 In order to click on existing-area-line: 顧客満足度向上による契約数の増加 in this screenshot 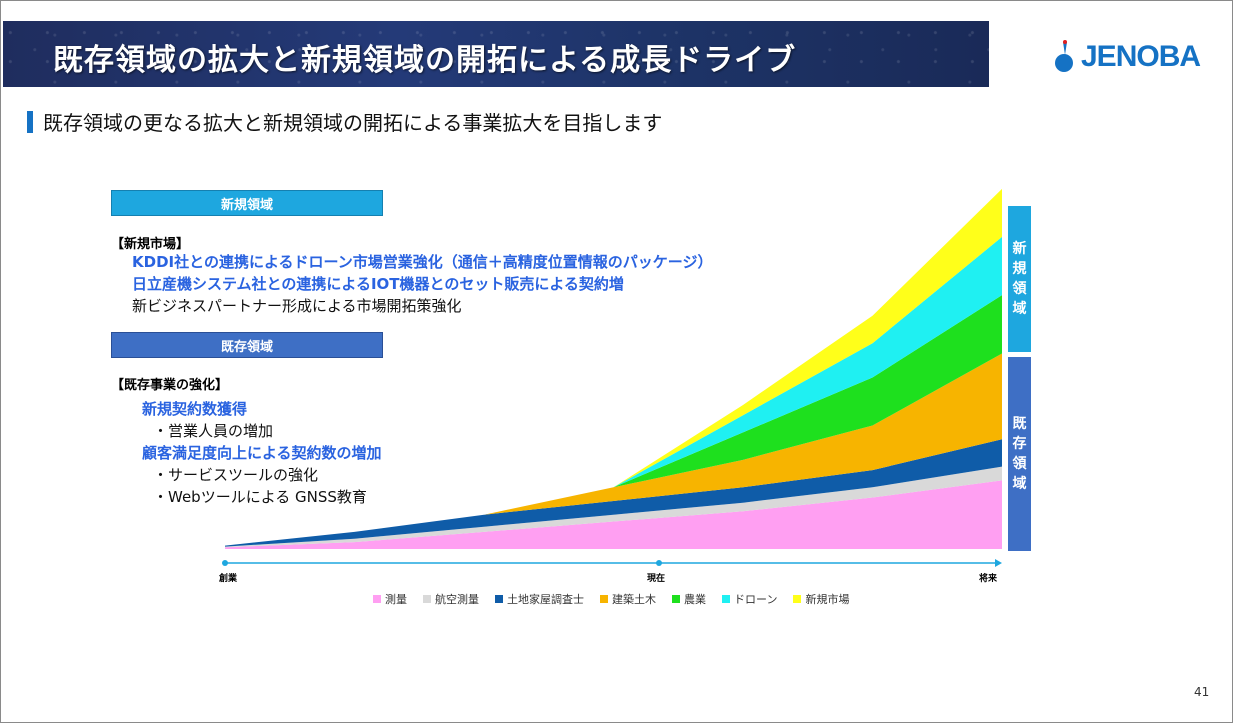, I will do `click(262, 453)`.